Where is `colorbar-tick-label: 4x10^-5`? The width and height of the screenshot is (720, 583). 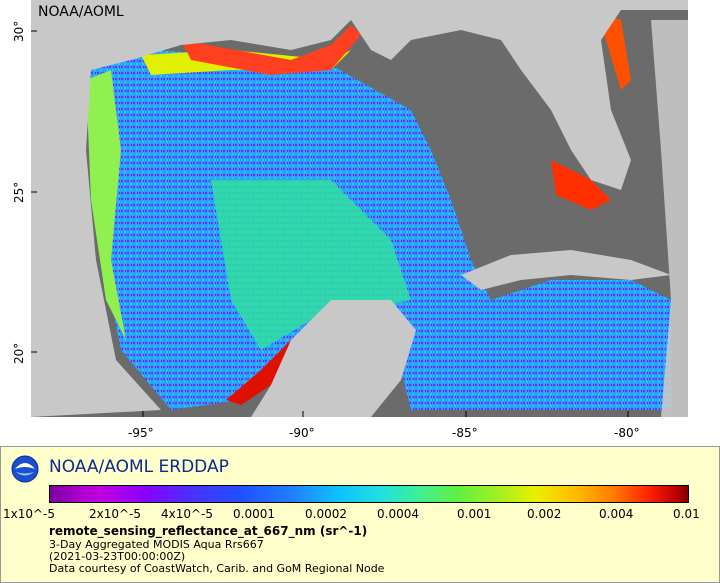 colorbar-tick-label: 4x10^-5 is located at coordinates (187, 514).